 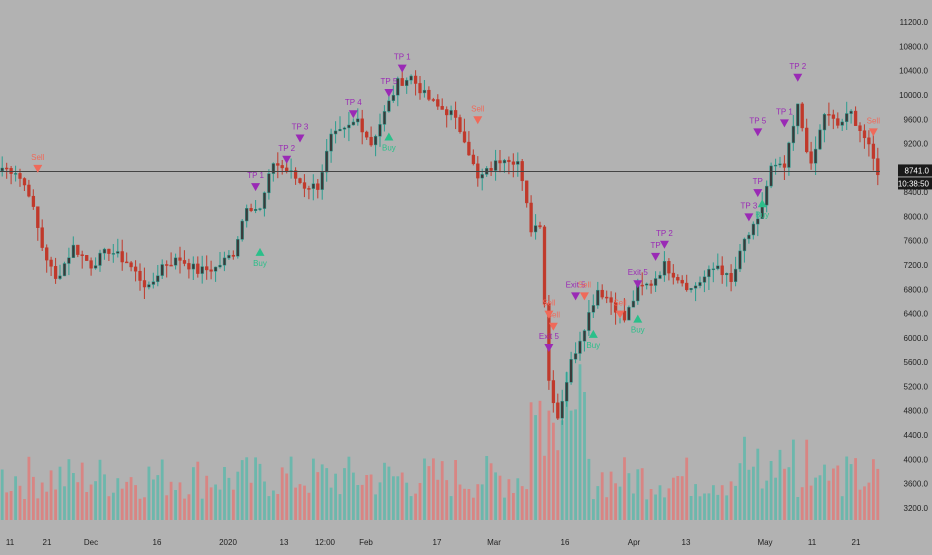 What do you see at coordinates (916, 411) in the screenshot?
I see `y-tick-label: 4800.0` at bounding box center [916, 411].